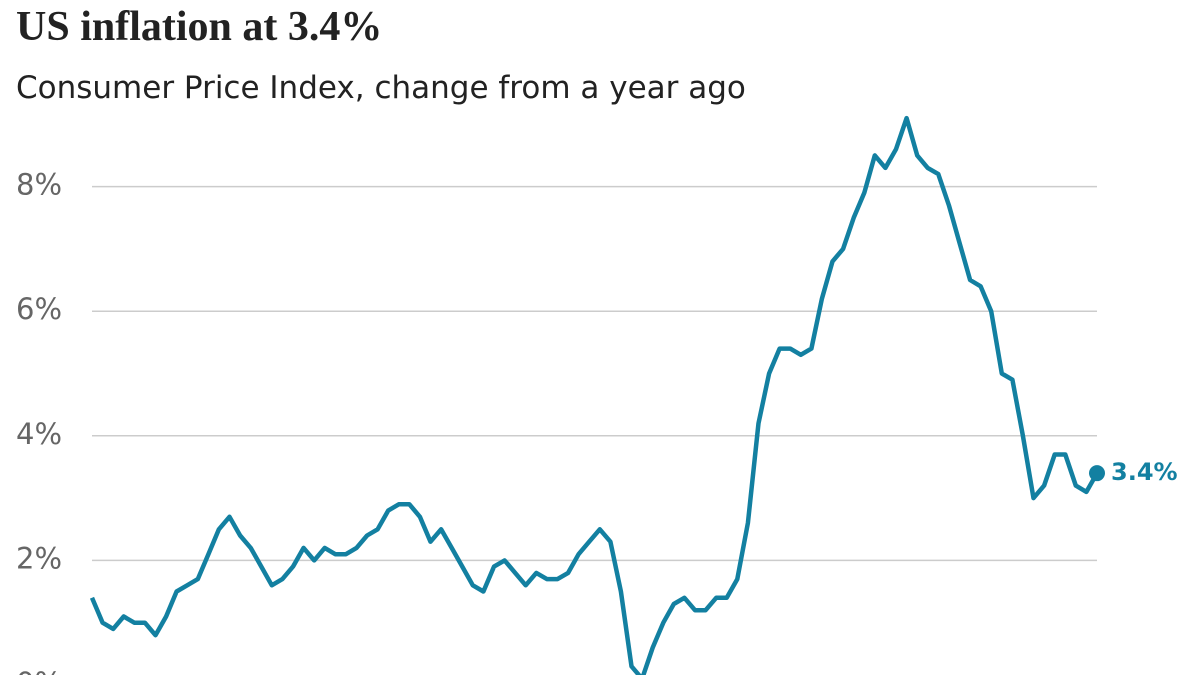 This screenshot has height=675, width=1200. I want to click on value-label: 3.4%, so click(1144, 472).